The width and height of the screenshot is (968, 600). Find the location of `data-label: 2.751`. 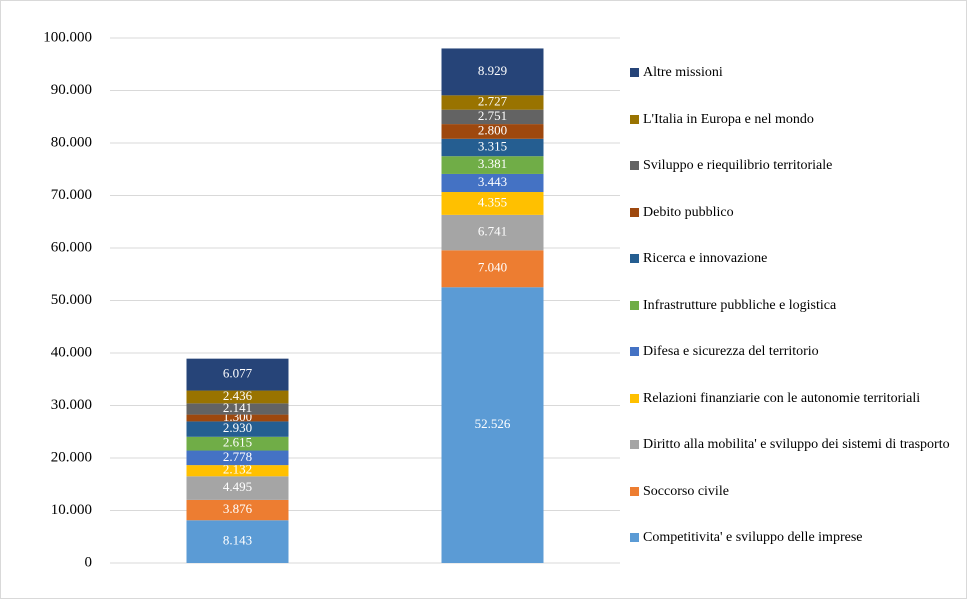

data-label: 2.751 is located at coordinates (492, 115).